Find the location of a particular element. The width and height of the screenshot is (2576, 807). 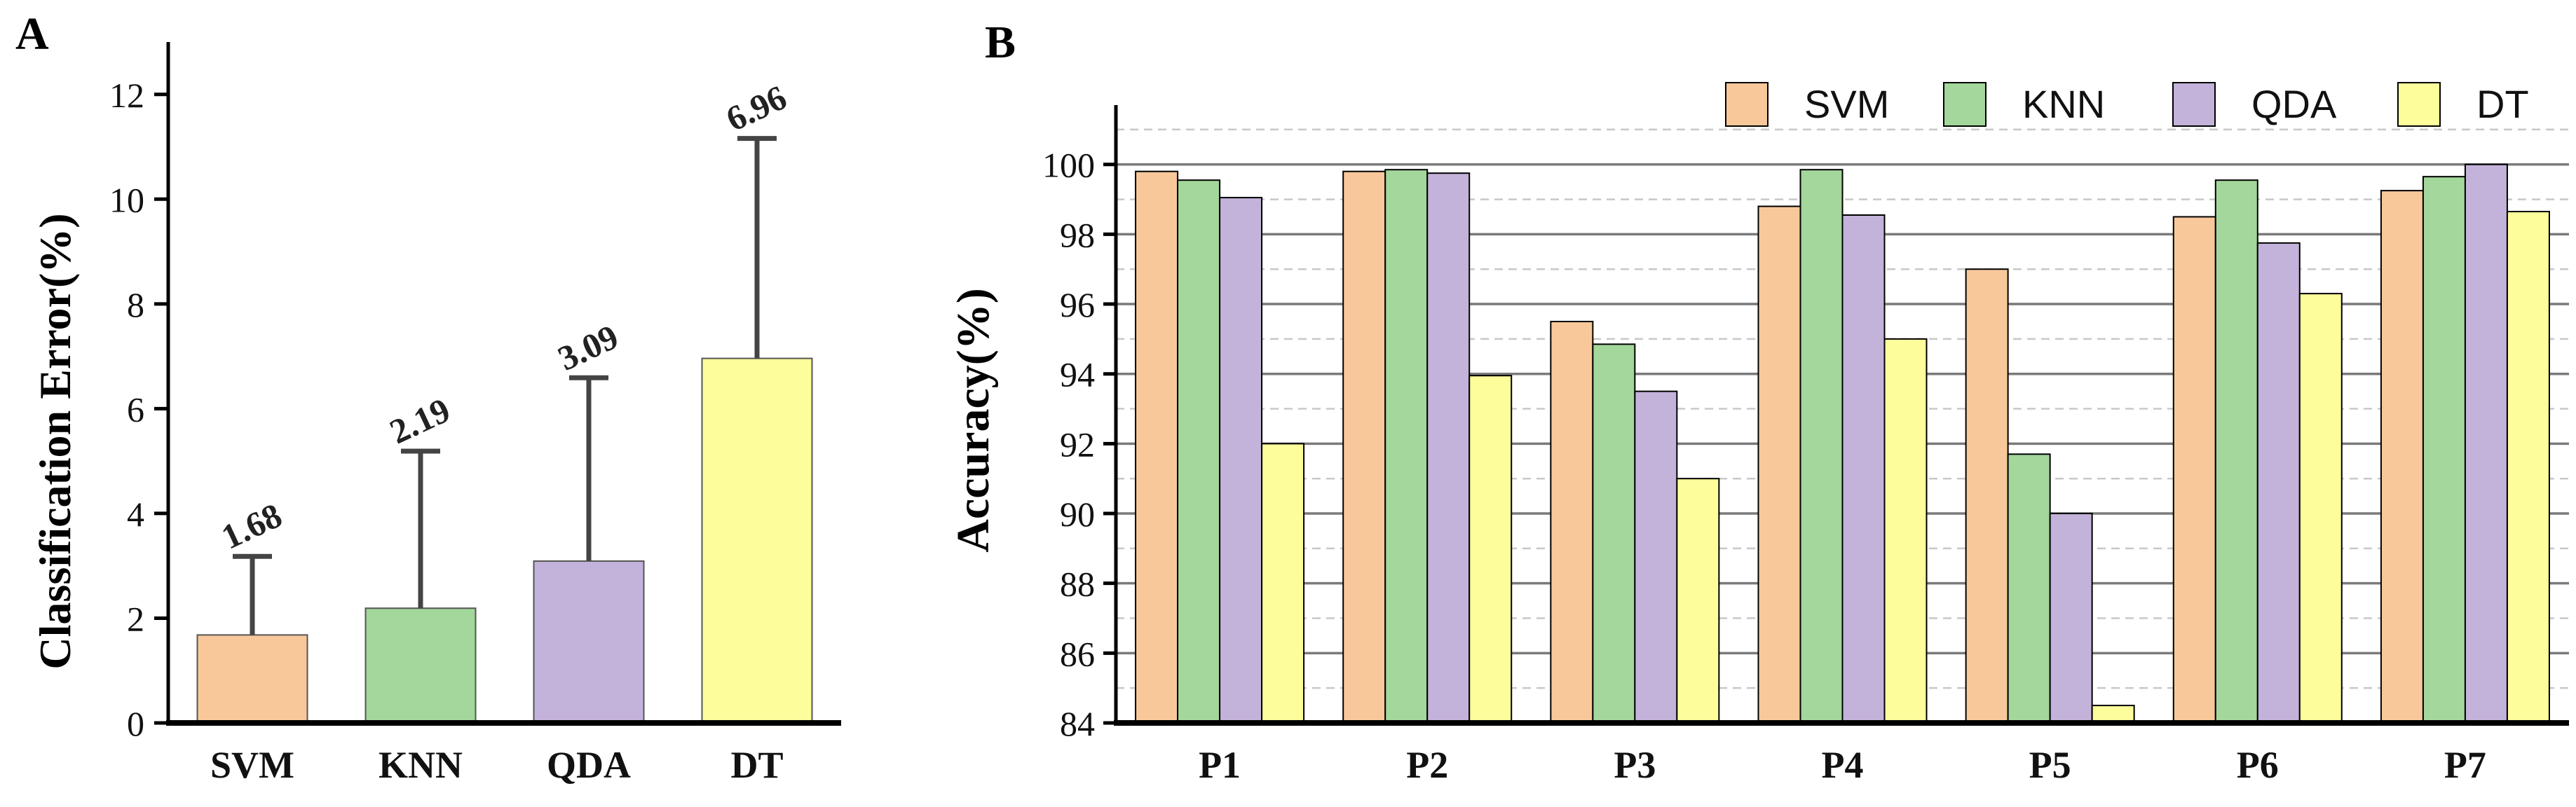

bar-p7-dt is located at coordinates (2528, 467).